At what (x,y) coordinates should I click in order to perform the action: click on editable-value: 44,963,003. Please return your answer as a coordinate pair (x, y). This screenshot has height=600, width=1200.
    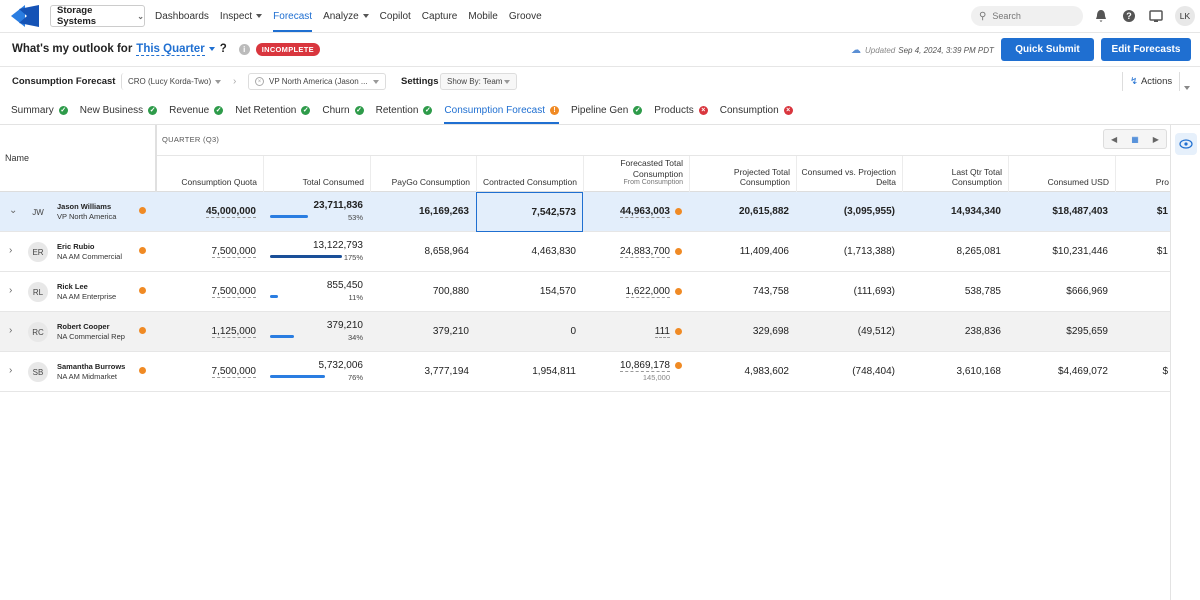
    Looking at the image, I should click on (644, 212).